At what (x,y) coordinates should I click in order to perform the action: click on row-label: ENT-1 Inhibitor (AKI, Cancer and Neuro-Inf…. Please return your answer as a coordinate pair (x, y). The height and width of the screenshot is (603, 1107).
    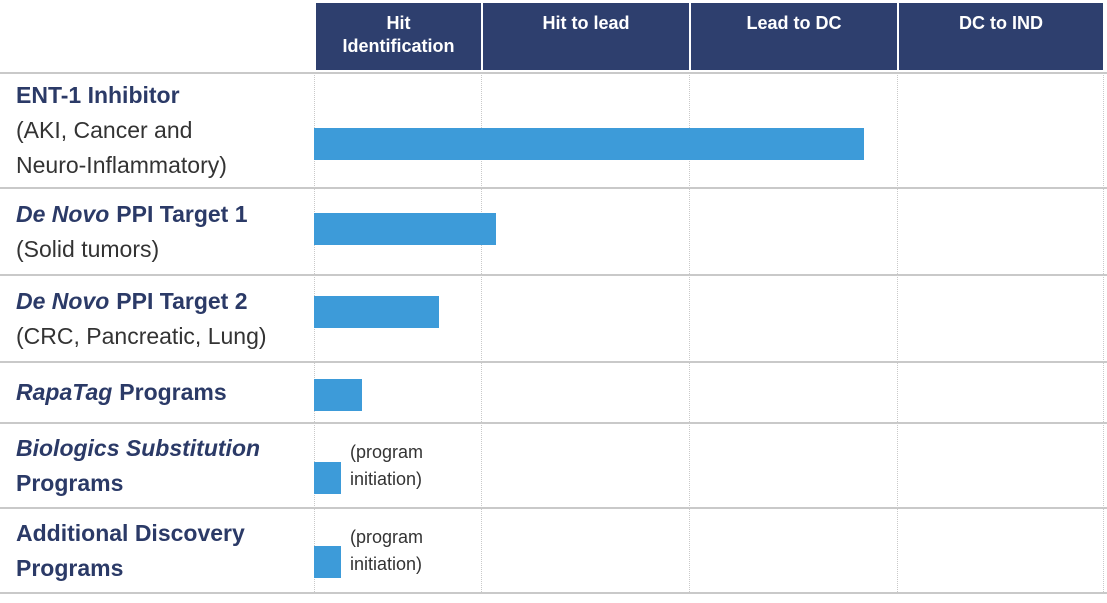
    Looking at the image, I should click on (163, 130).